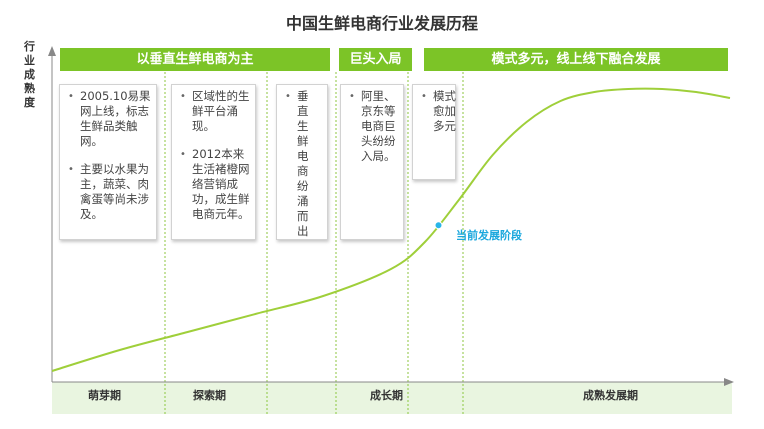 This screenshot has height=429, width=764. I want to click on banner-giants-enter: 巨头入局, so click(375, 59).